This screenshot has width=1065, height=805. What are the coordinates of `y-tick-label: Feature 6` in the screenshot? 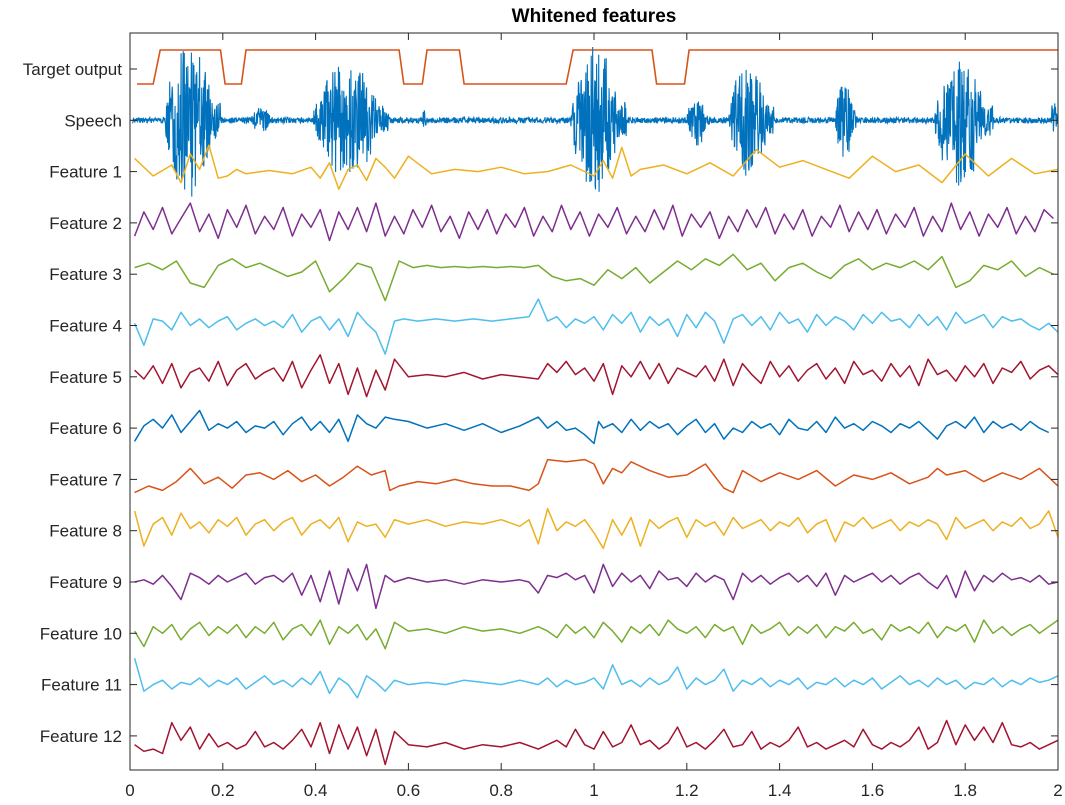 It's located at (85, 428).